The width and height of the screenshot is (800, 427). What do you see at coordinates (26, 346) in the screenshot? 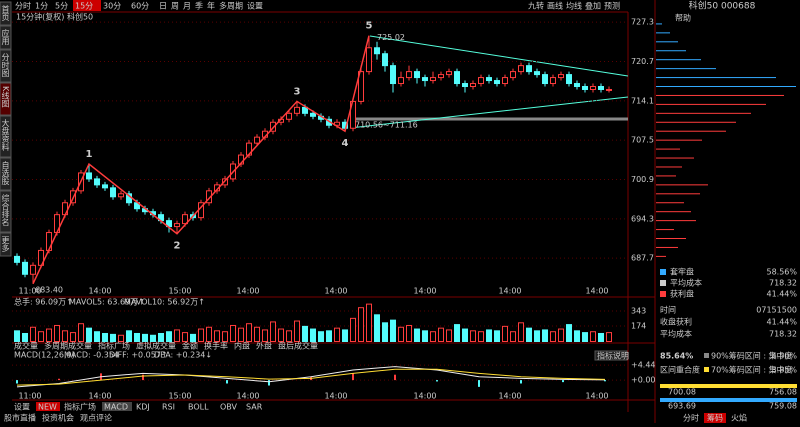
I see `indicator-tab: 成交量` at bounding box center [26, 346].